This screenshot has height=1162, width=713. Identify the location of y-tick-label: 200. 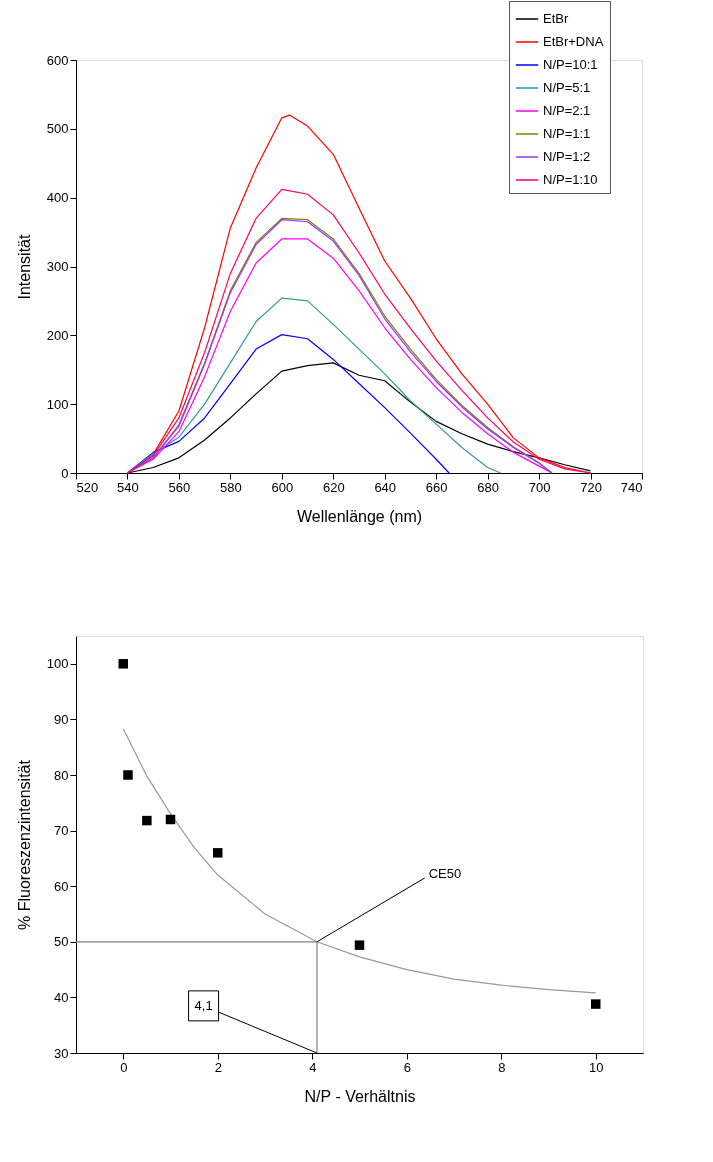
(57, 335).